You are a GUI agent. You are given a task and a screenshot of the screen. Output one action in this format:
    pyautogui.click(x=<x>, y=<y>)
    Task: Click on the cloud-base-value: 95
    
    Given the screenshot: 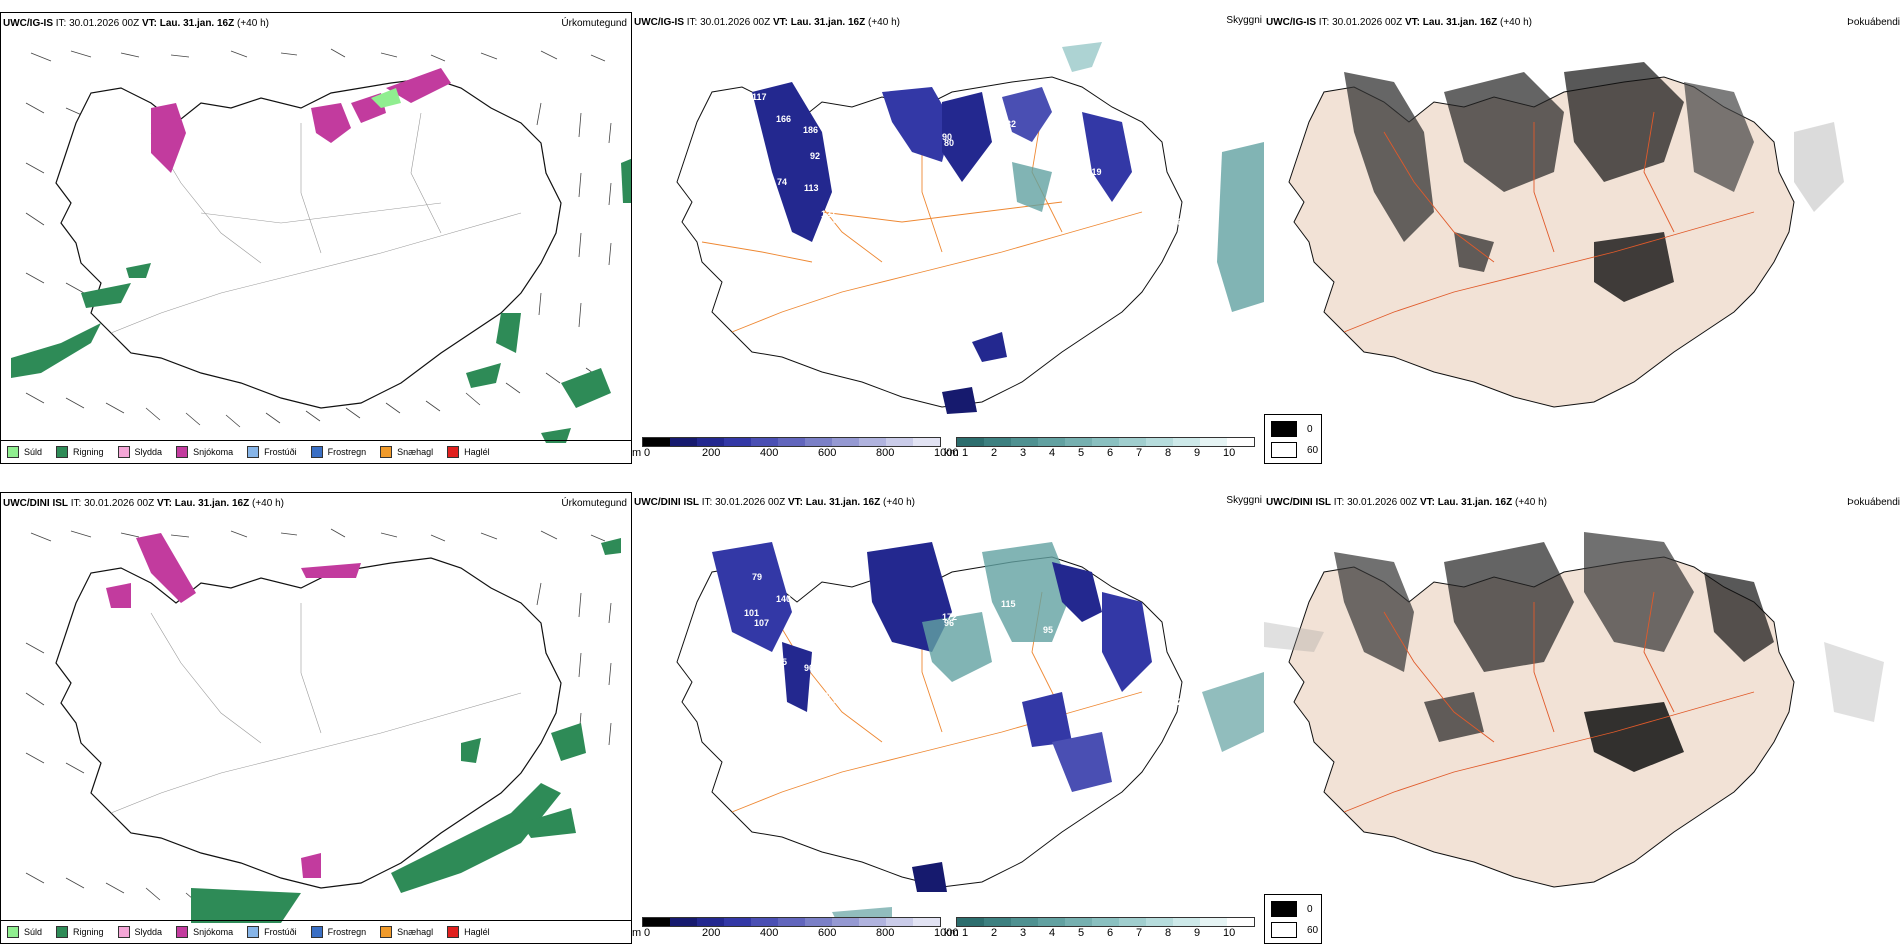 What is the action you would take?
    pyautogui.click(x=1048, y=630)
    